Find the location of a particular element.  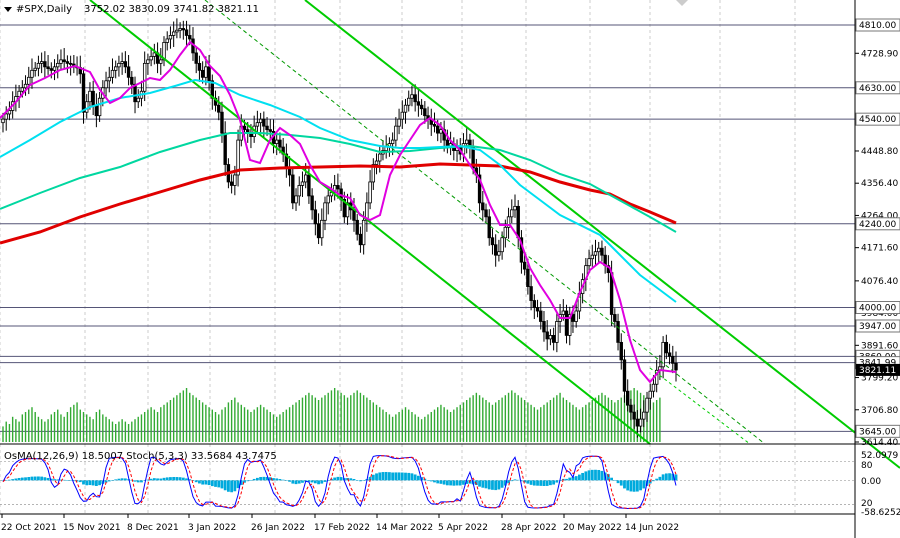

time-tick-label: 8 Dec 2021 is located at coordinates (153, 528).